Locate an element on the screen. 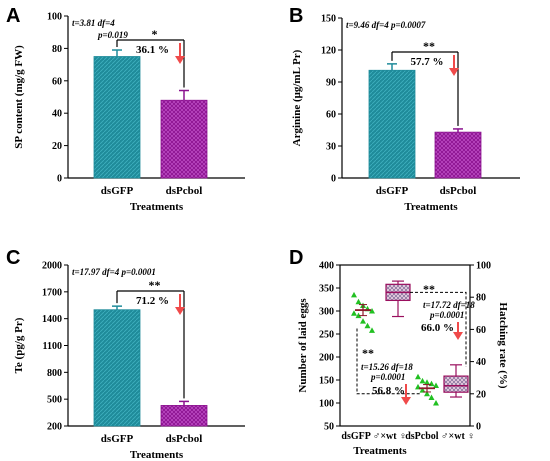 The image size is (550, 461). hatch-stat-line-2: p=0.0001 is located at coordinates (446, 315).